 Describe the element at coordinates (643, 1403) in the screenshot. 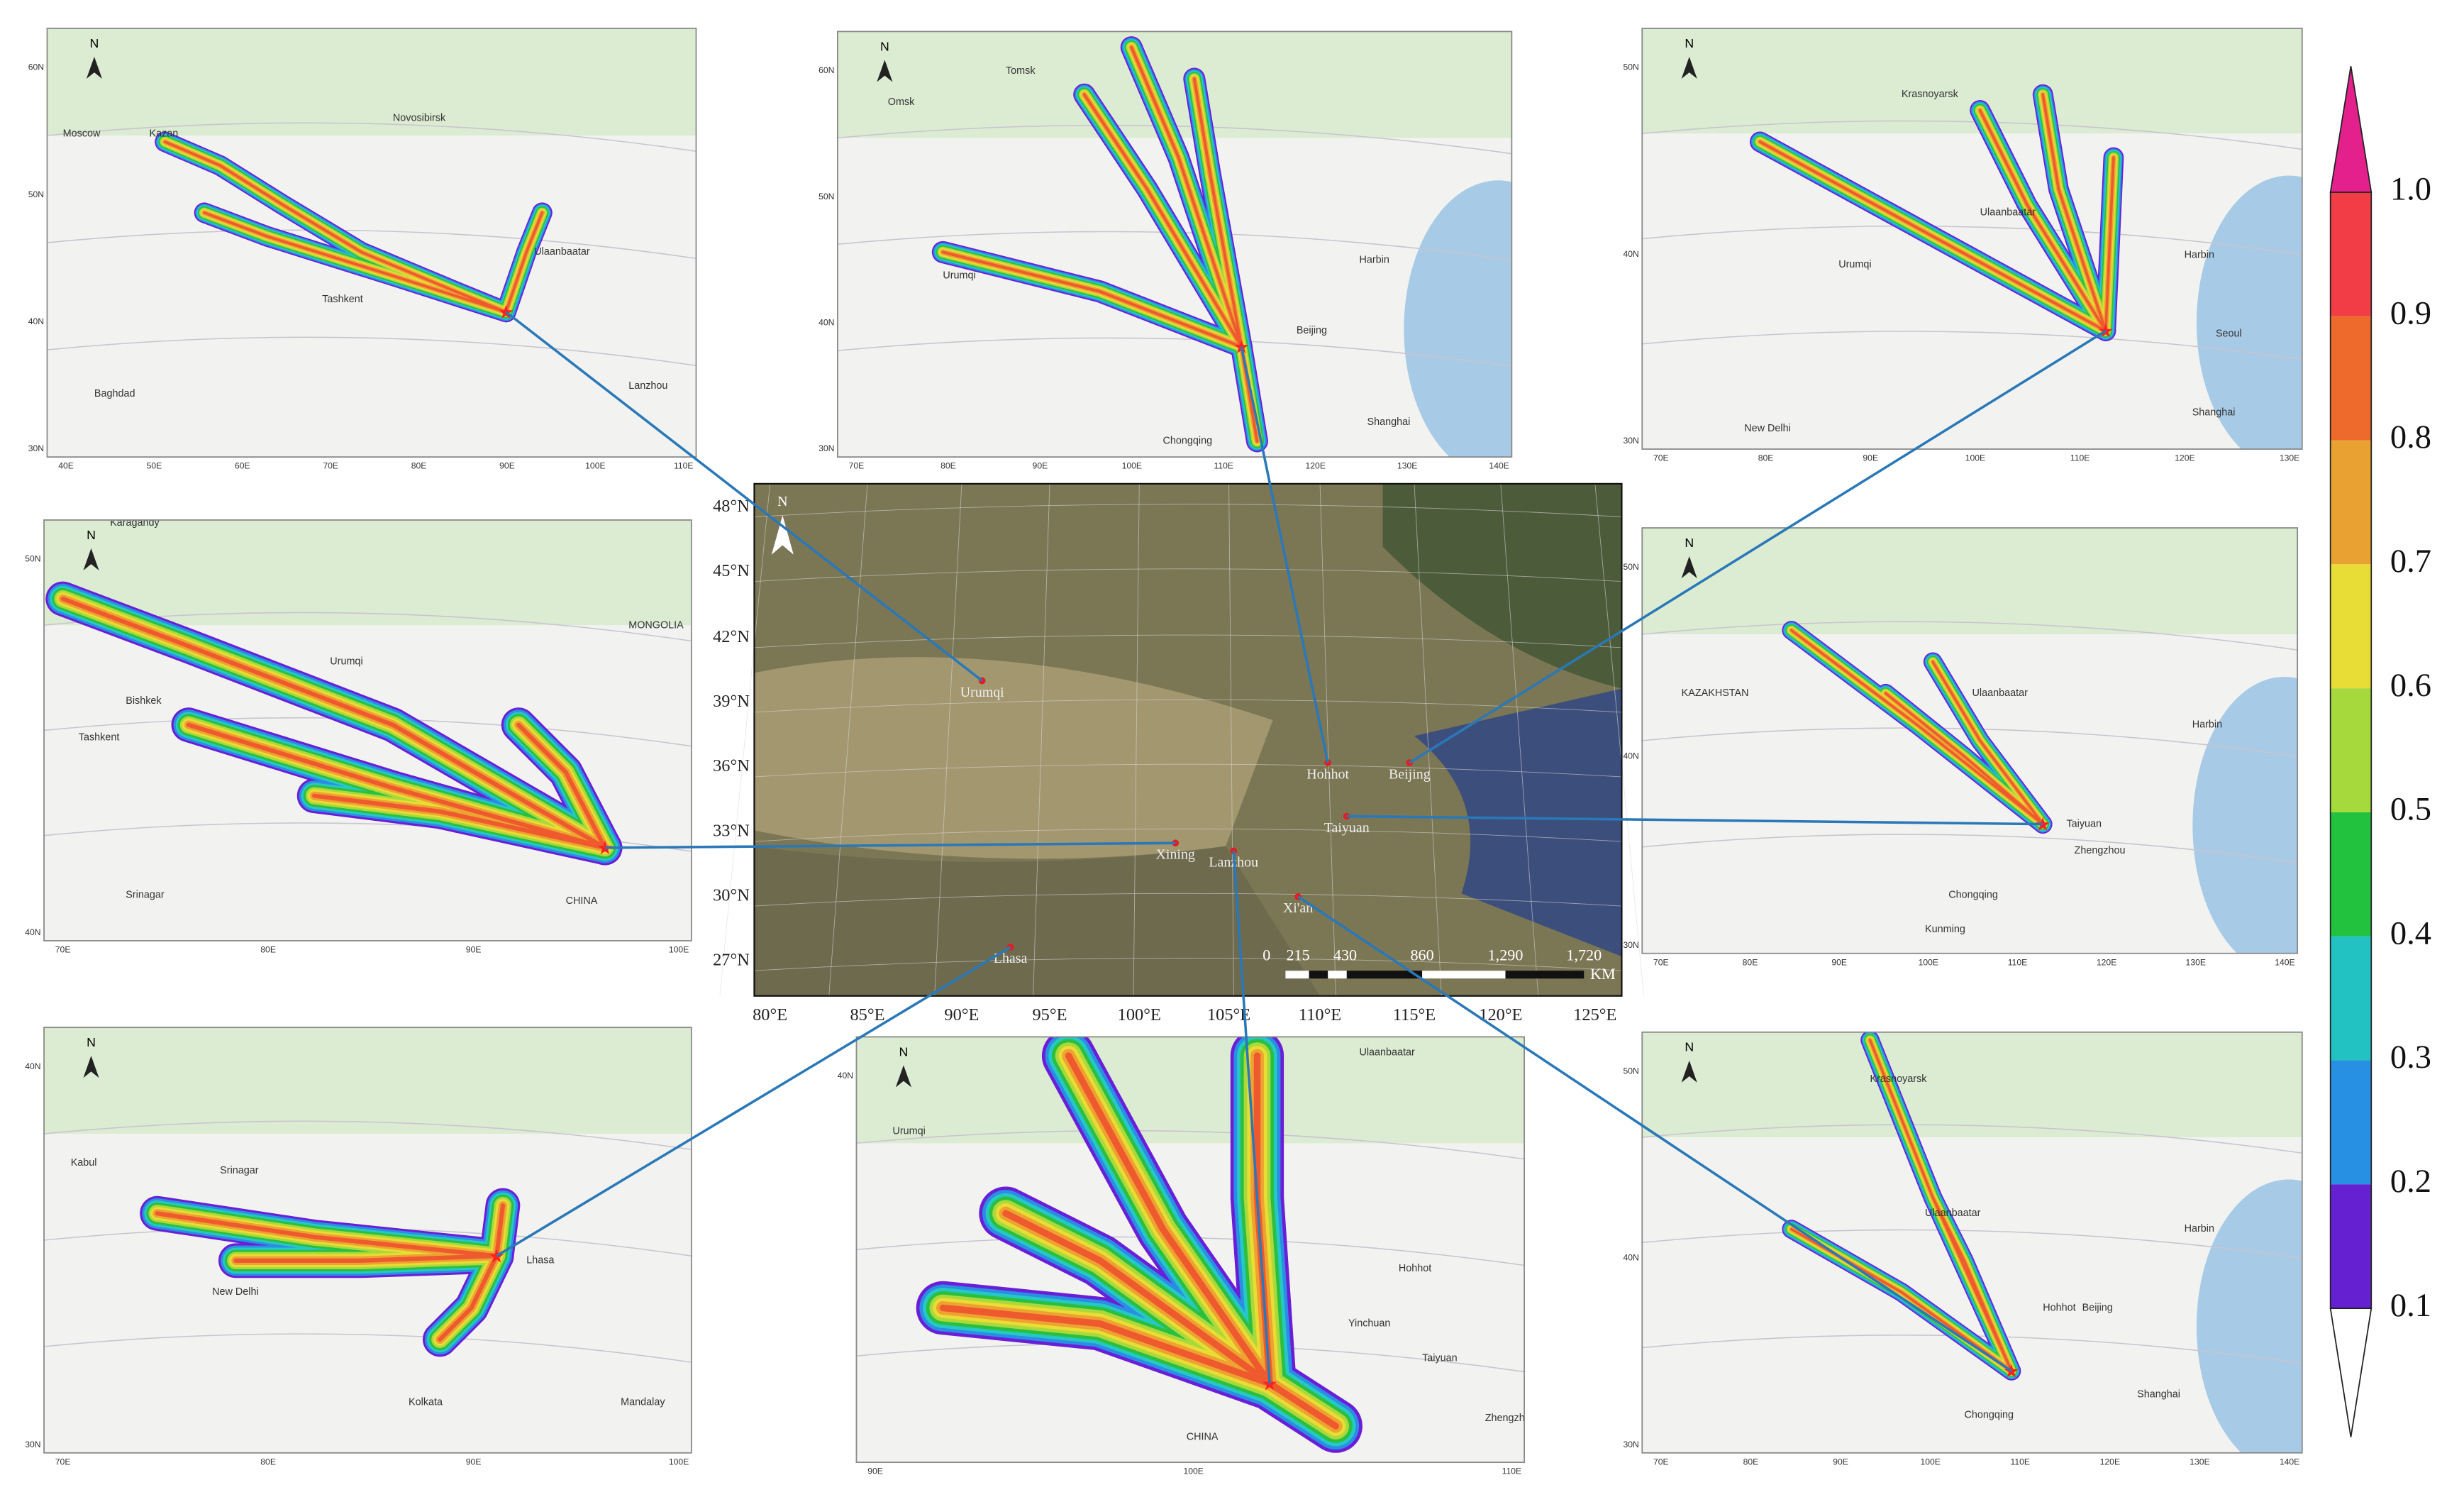

I see `place-label: Mandalay` at that location.